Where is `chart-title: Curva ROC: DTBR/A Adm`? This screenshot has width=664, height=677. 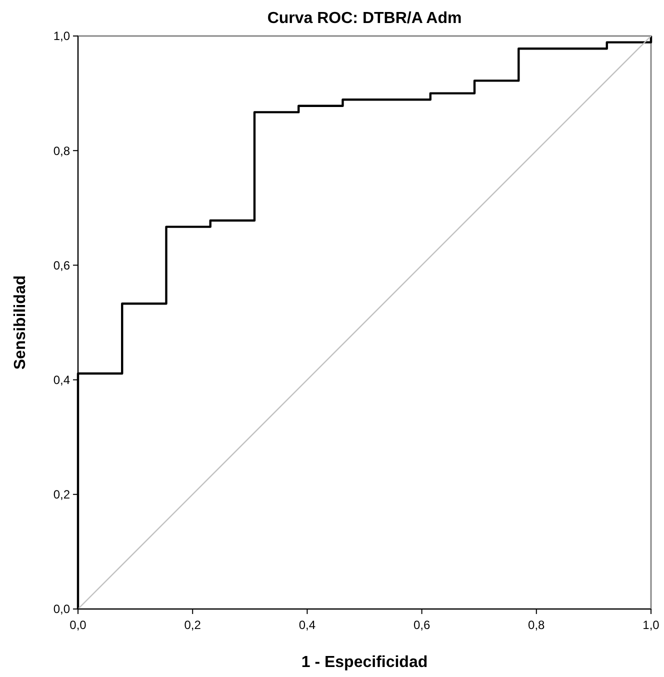 chart-title: Curva ROC: DTBR/A Adm is located at coordinates (364, 18).